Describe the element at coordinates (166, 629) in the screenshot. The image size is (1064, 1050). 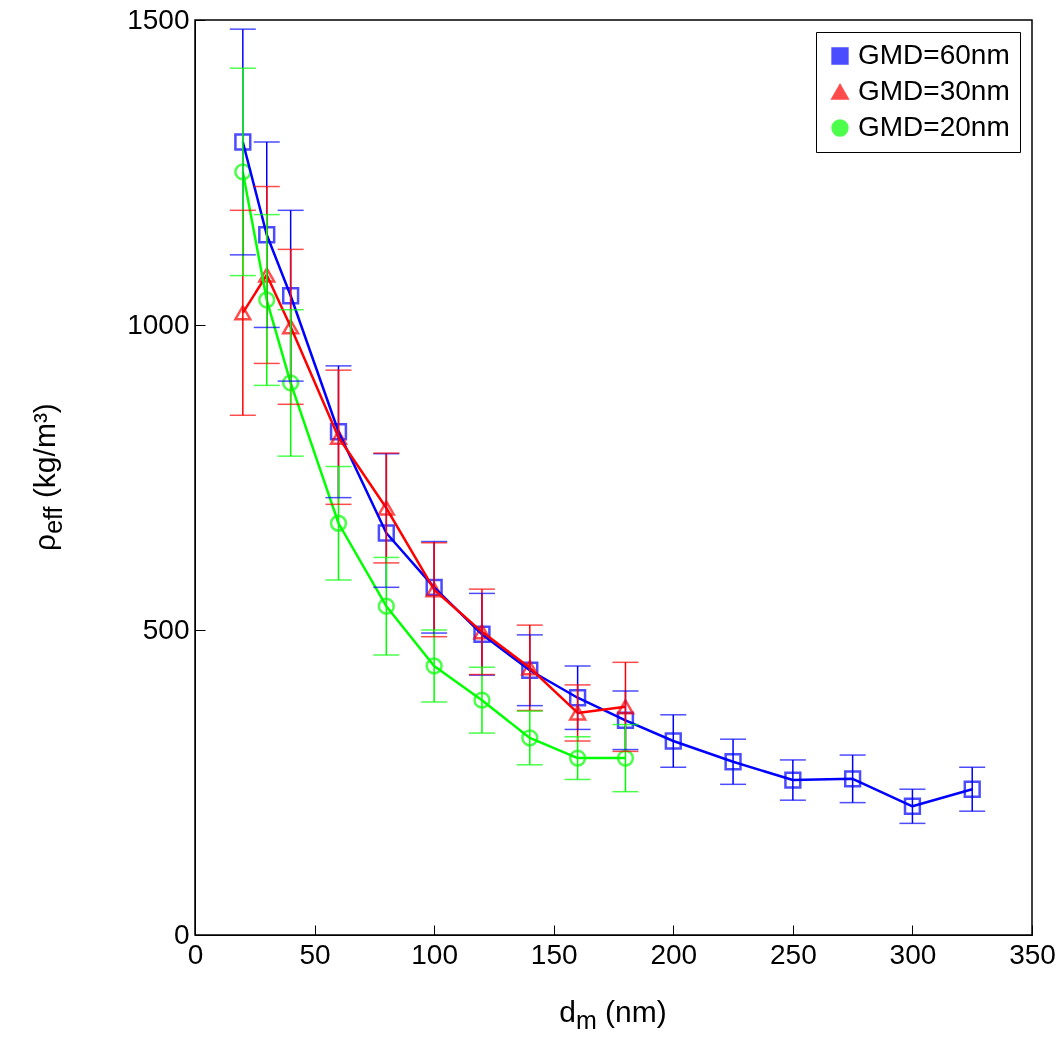
I see `y-tick-label: 500` at that location.